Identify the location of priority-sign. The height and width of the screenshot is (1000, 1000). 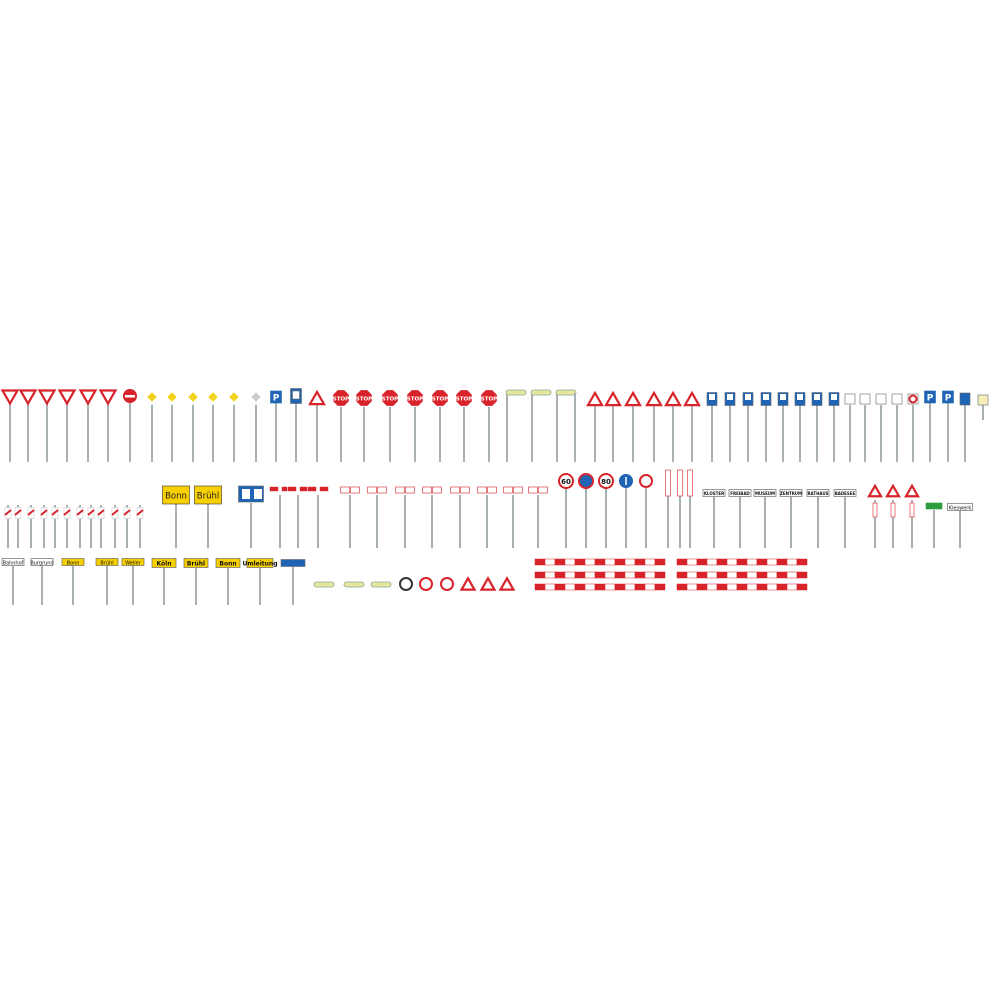
(234, 397).